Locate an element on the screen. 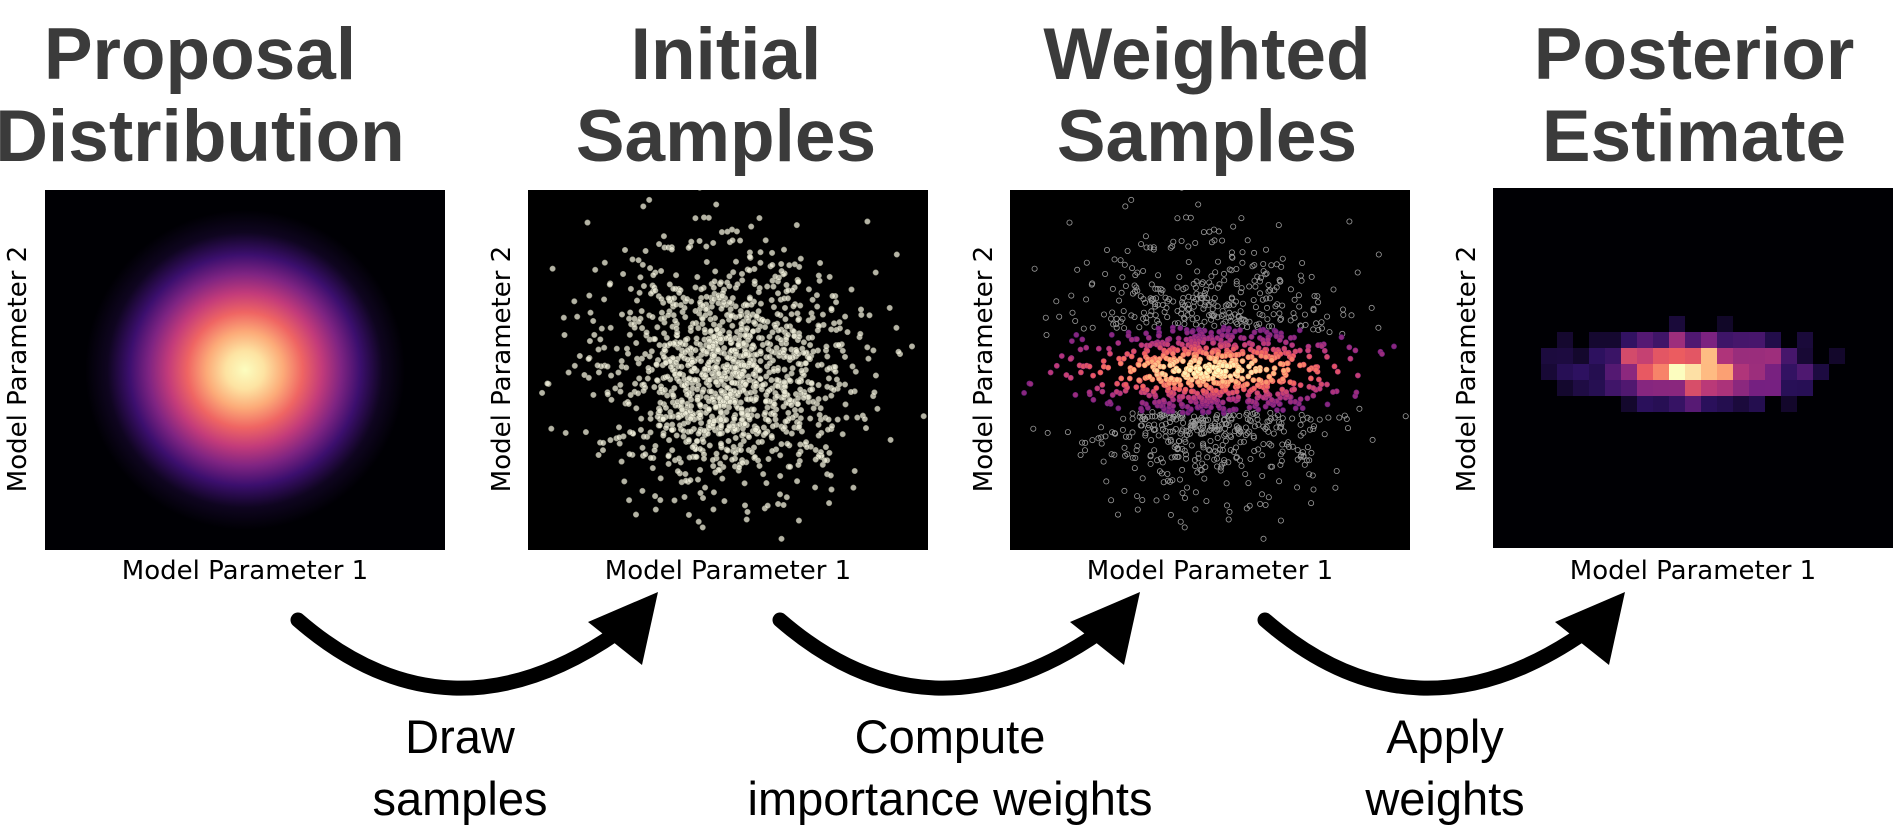 The height and width of the screenshot is (839, 1897). step-label-line-2: samples is located at coordinates (460, 798).